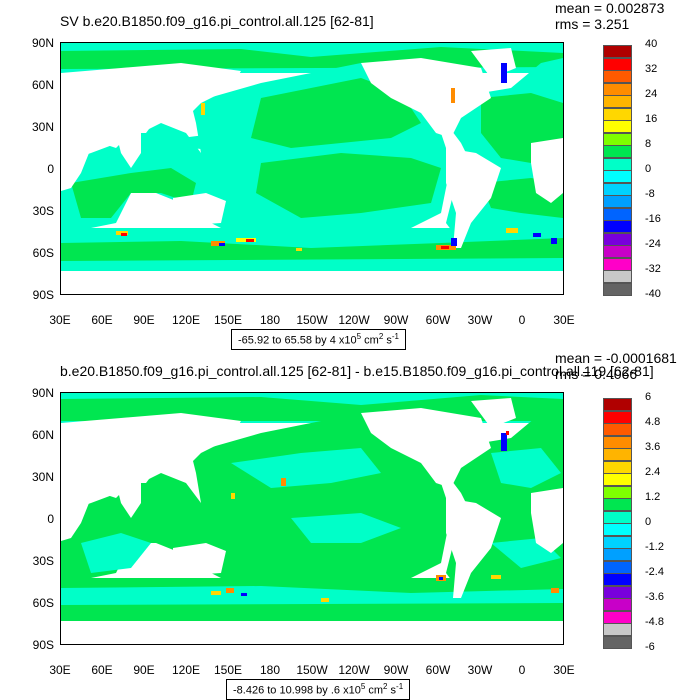 This screenshot has height=700, width=700. I want to click on hotspot-marks, so click(385, 516).